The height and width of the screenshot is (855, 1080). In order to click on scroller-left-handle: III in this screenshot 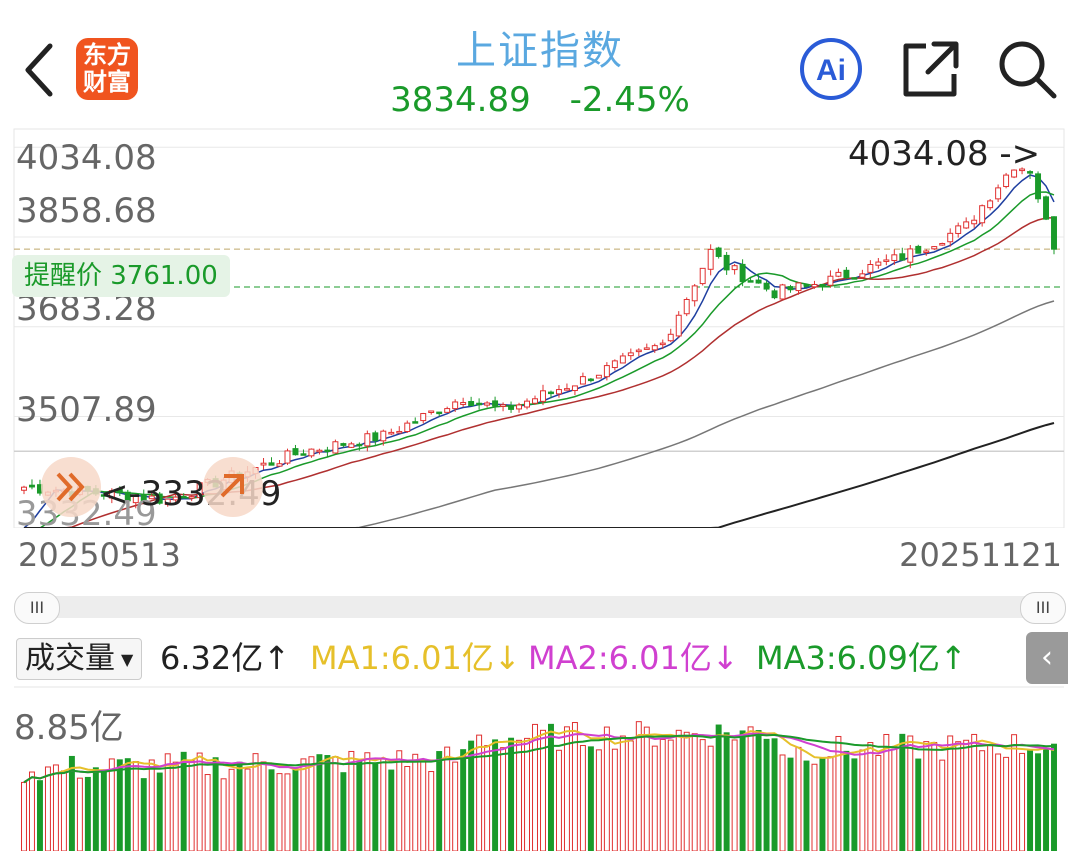, I will do `click(37, 608)`.